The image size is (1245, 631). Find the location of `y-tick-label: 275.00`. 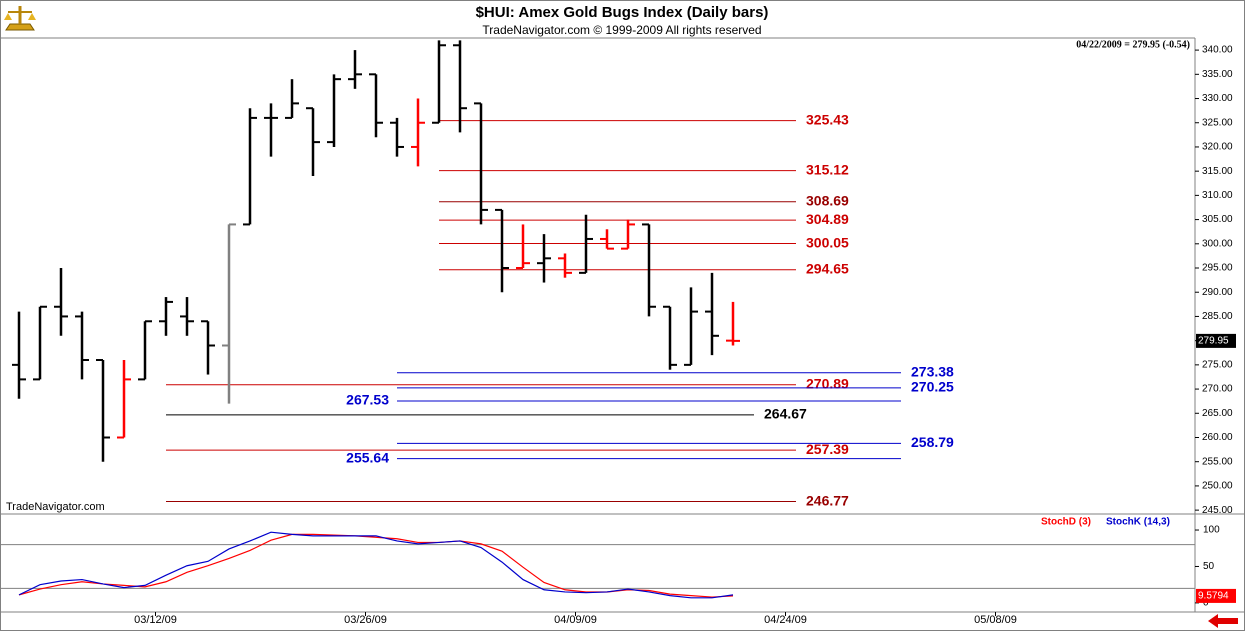

y-tick-label: 275.00 is located at coordinates (1217, 364).